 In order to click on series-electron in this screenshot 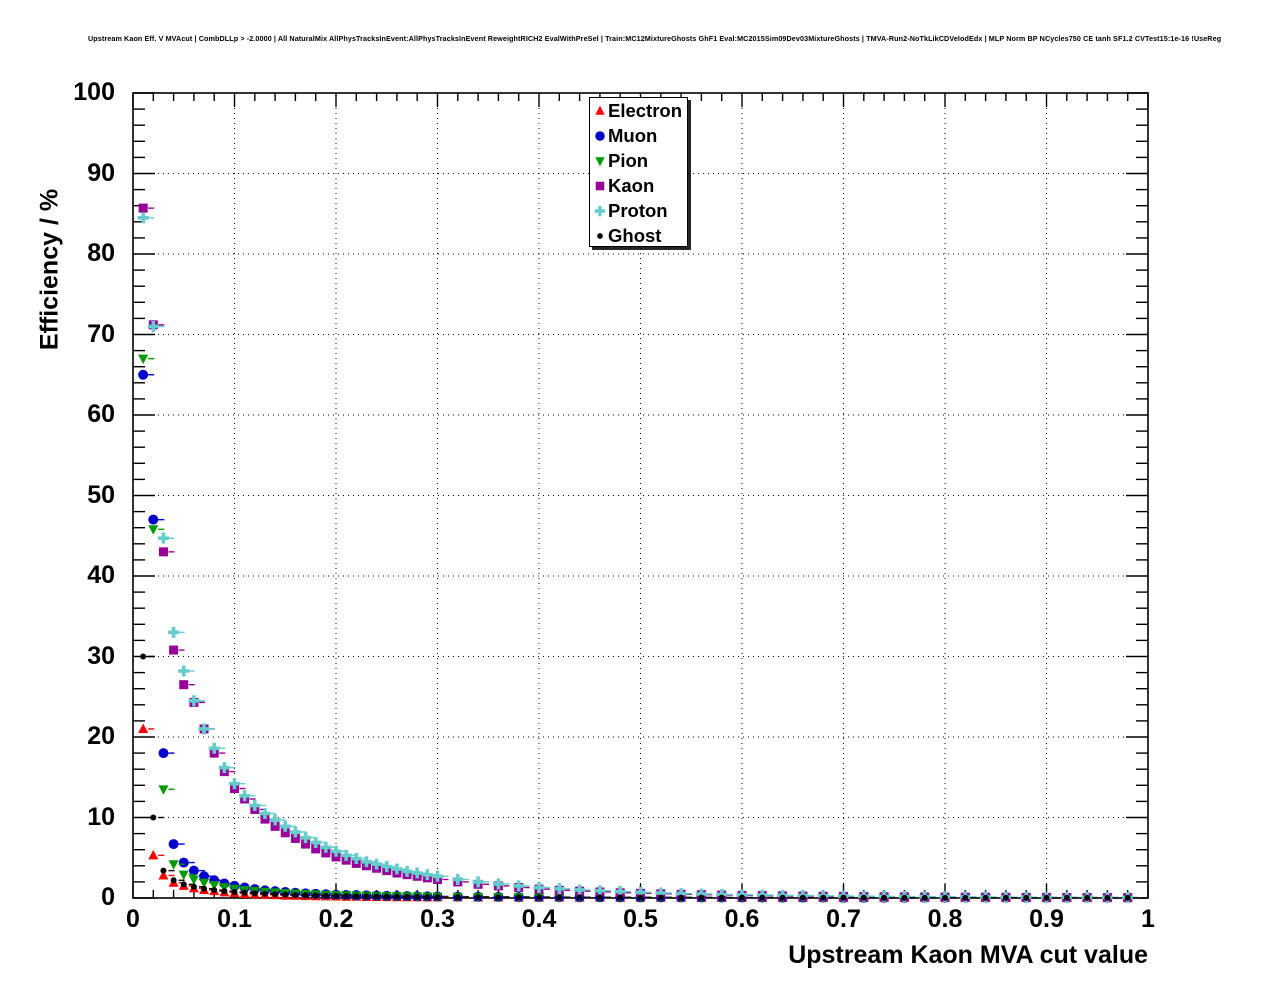, I will do `click(638, 812)`.